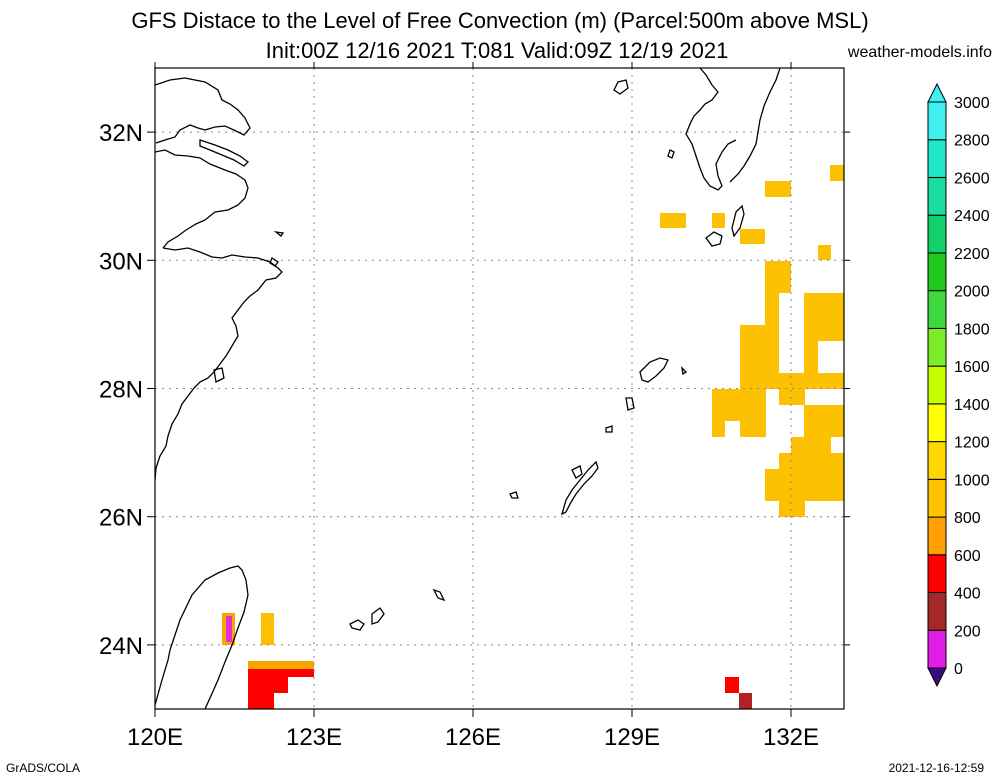 The width and height of the screenshot is (1000, 779). I want to click on lon-tick-label: 132E, so click(791, 737).